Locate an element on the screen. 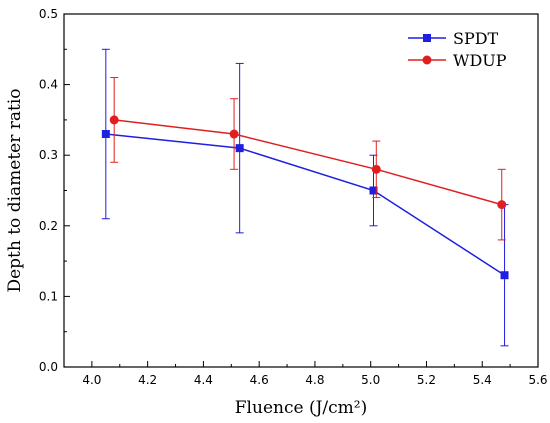  x-tick-label-4: 4.8 is located at coordinates (314, 380).